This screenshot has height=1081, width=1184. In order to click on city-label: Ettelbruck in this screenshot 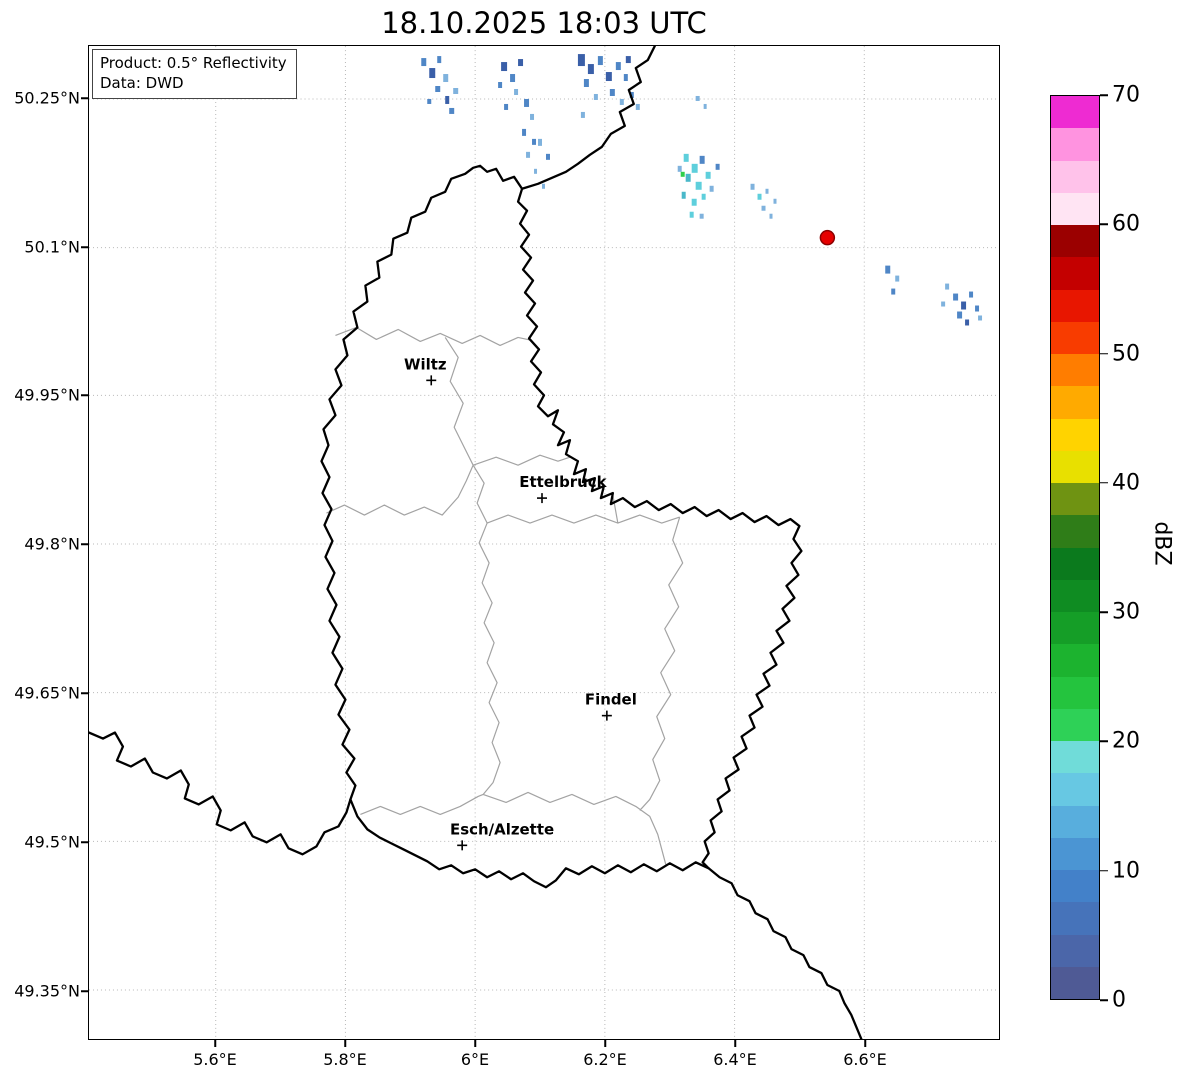, I will do `click(563, 482)`.